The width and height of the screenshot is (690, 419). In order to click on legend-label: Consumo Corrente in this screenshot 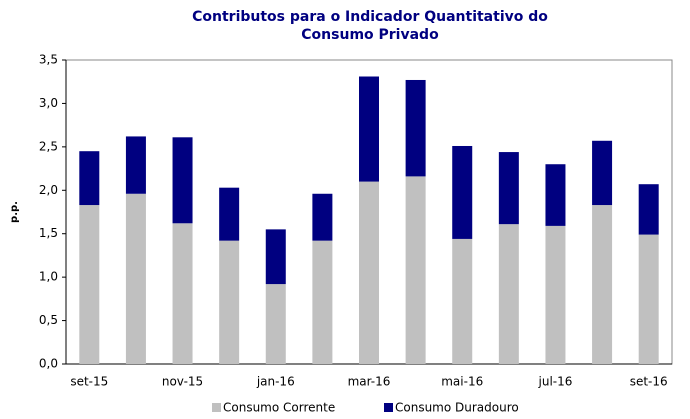, I will do `click(279, 408)`.